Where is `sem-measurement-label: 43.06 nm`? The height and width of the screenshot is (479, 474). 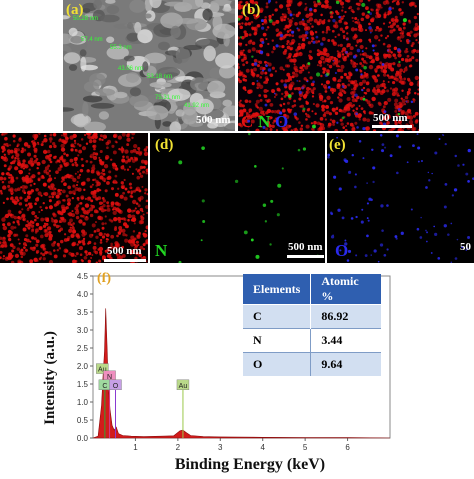
sem-measurement-label: 43.06 nm is located at coordinates (130, 69).